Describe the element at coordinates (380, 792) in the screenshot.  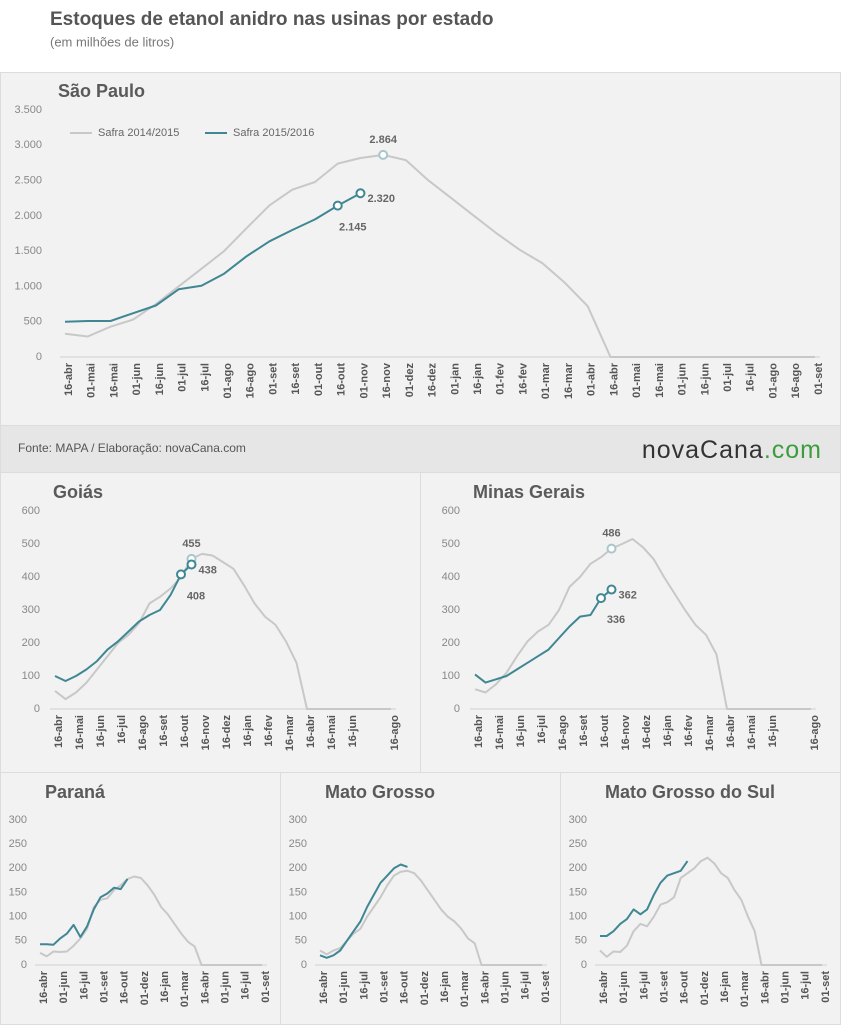
I see `chart-title: Mato Grosso` at that location.